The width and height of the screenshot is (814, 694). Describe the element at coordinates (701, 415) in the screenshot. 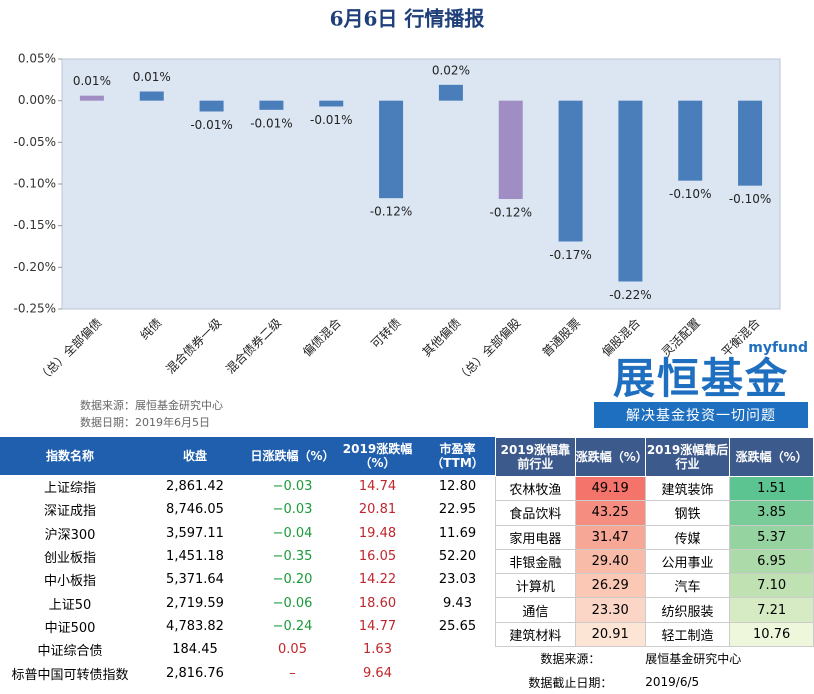

I see `logo-slogan: 解决基金投资一切问题` at that location.